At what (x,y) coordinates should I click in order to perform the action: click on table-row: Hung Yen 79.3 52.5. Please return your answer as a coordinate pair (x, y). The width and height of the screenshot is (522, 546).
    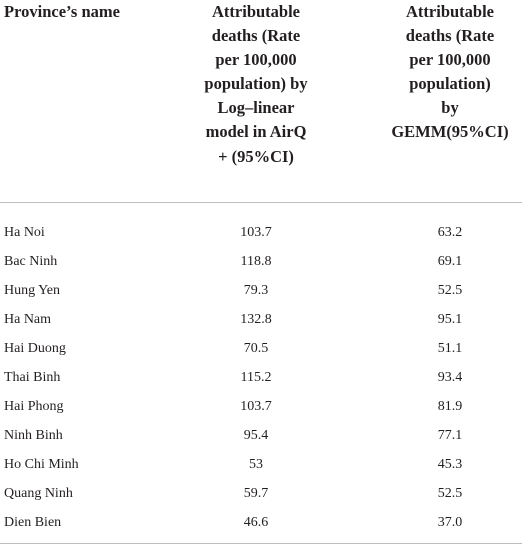
    Looking at the image, I should click on (261, 290).